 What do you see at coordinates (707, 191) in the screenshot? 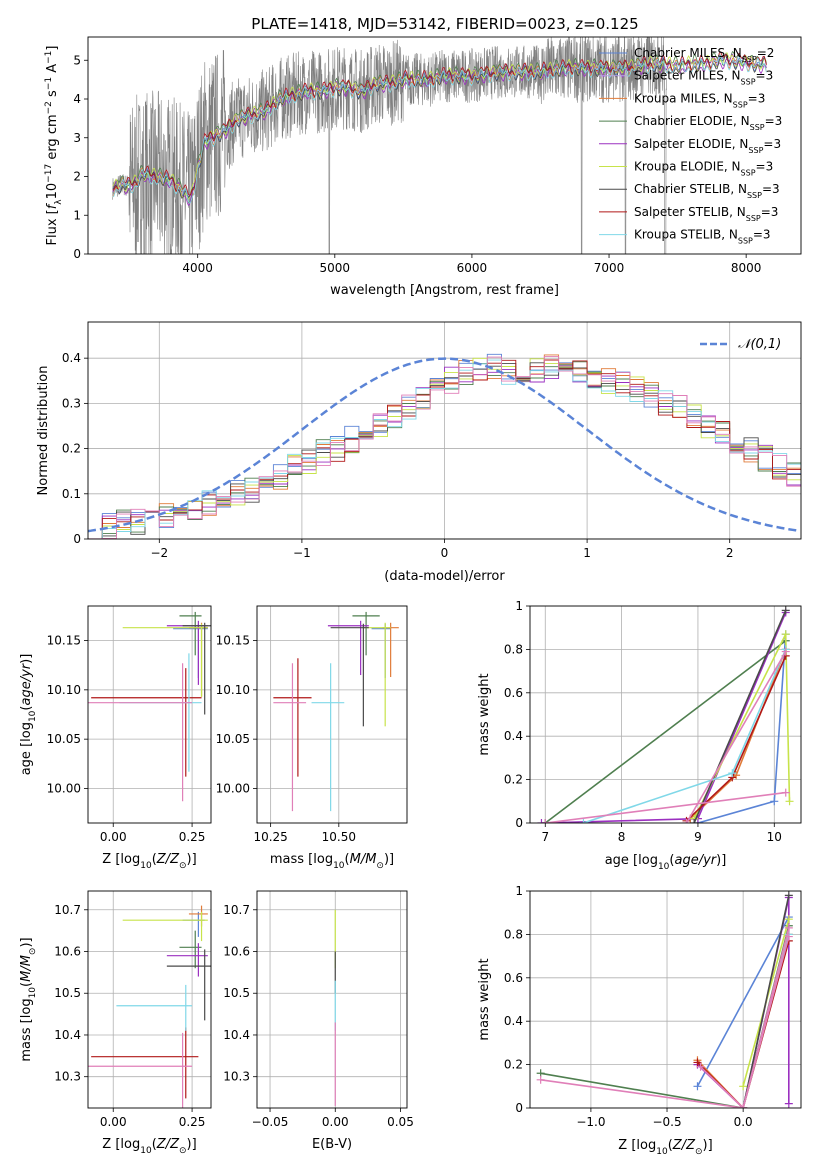
I see `legend-label: Chabrier STELIB, NSSP=3` at bounding box center [707, 191].